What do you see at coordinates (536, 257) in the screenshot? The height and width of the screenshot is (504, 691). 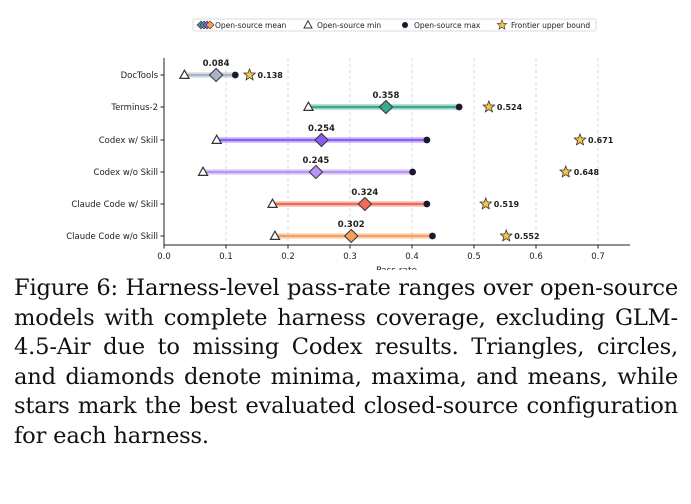 I see `x-tick-label: 0.6` at bounding box center [536, 257].